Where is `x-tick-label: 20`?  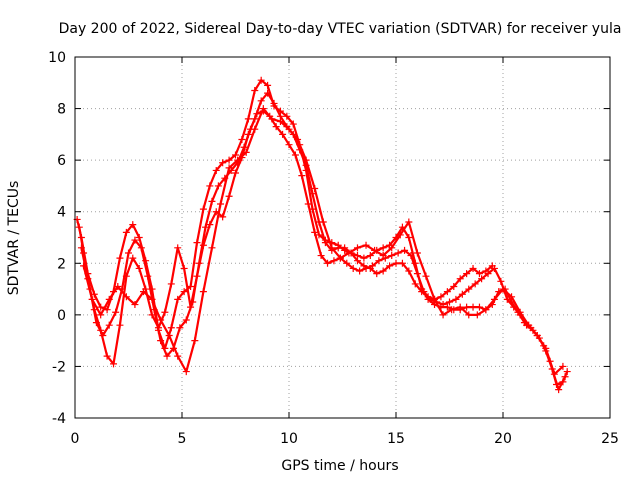 x-tick-label: 20 is located at coordinates (503, 439).